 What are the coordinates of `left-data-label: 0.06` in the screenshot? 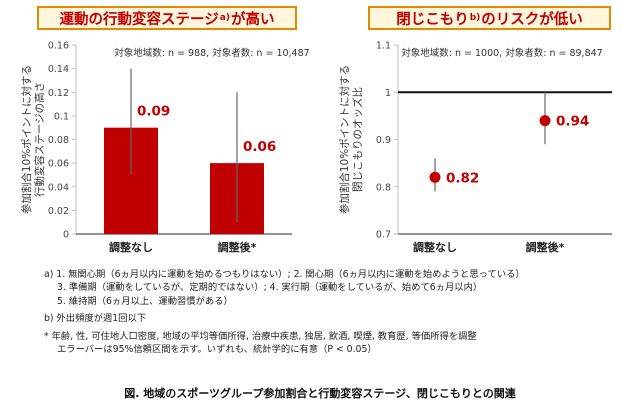 It's located at (259, 147).